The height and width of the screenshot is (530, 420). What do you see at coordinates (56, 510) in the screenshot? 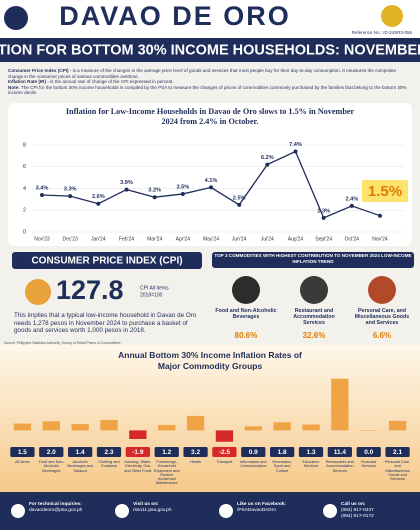
I see `footer-text: davaodeoro@psa.gov.ph` at bounding box center [56, 510].